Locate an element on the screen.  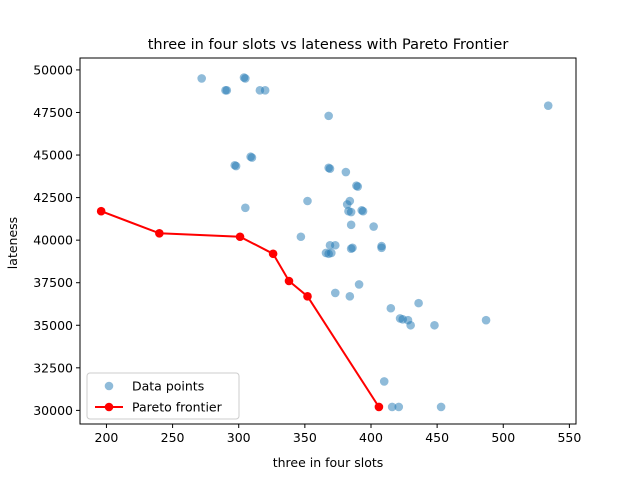
y-tick-label: 45000 is located at coordinates (53, 155).